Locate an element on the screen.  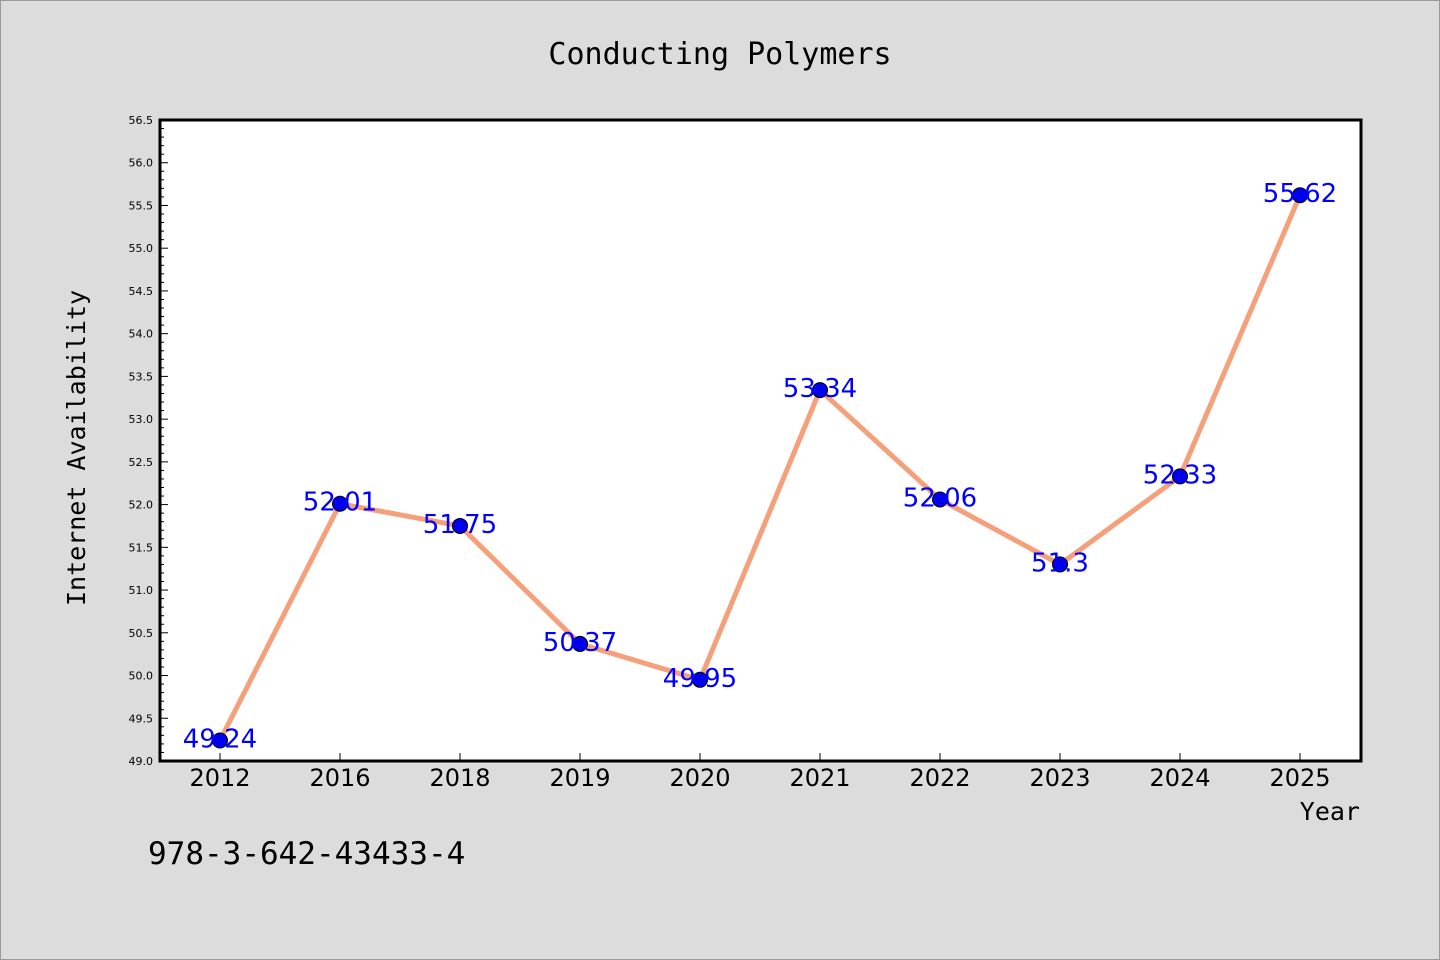
data-label: 49.95 is located at coordinates (700, 679).